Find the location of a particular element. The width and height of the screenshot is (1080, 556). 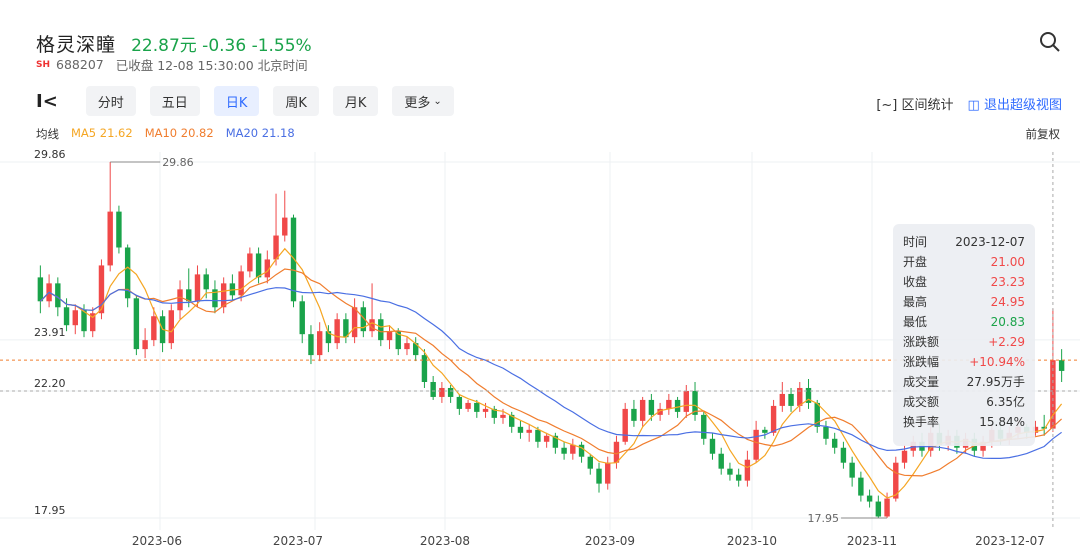

tooltip-label: 涨跌额 is located at coordinates (921, 342).